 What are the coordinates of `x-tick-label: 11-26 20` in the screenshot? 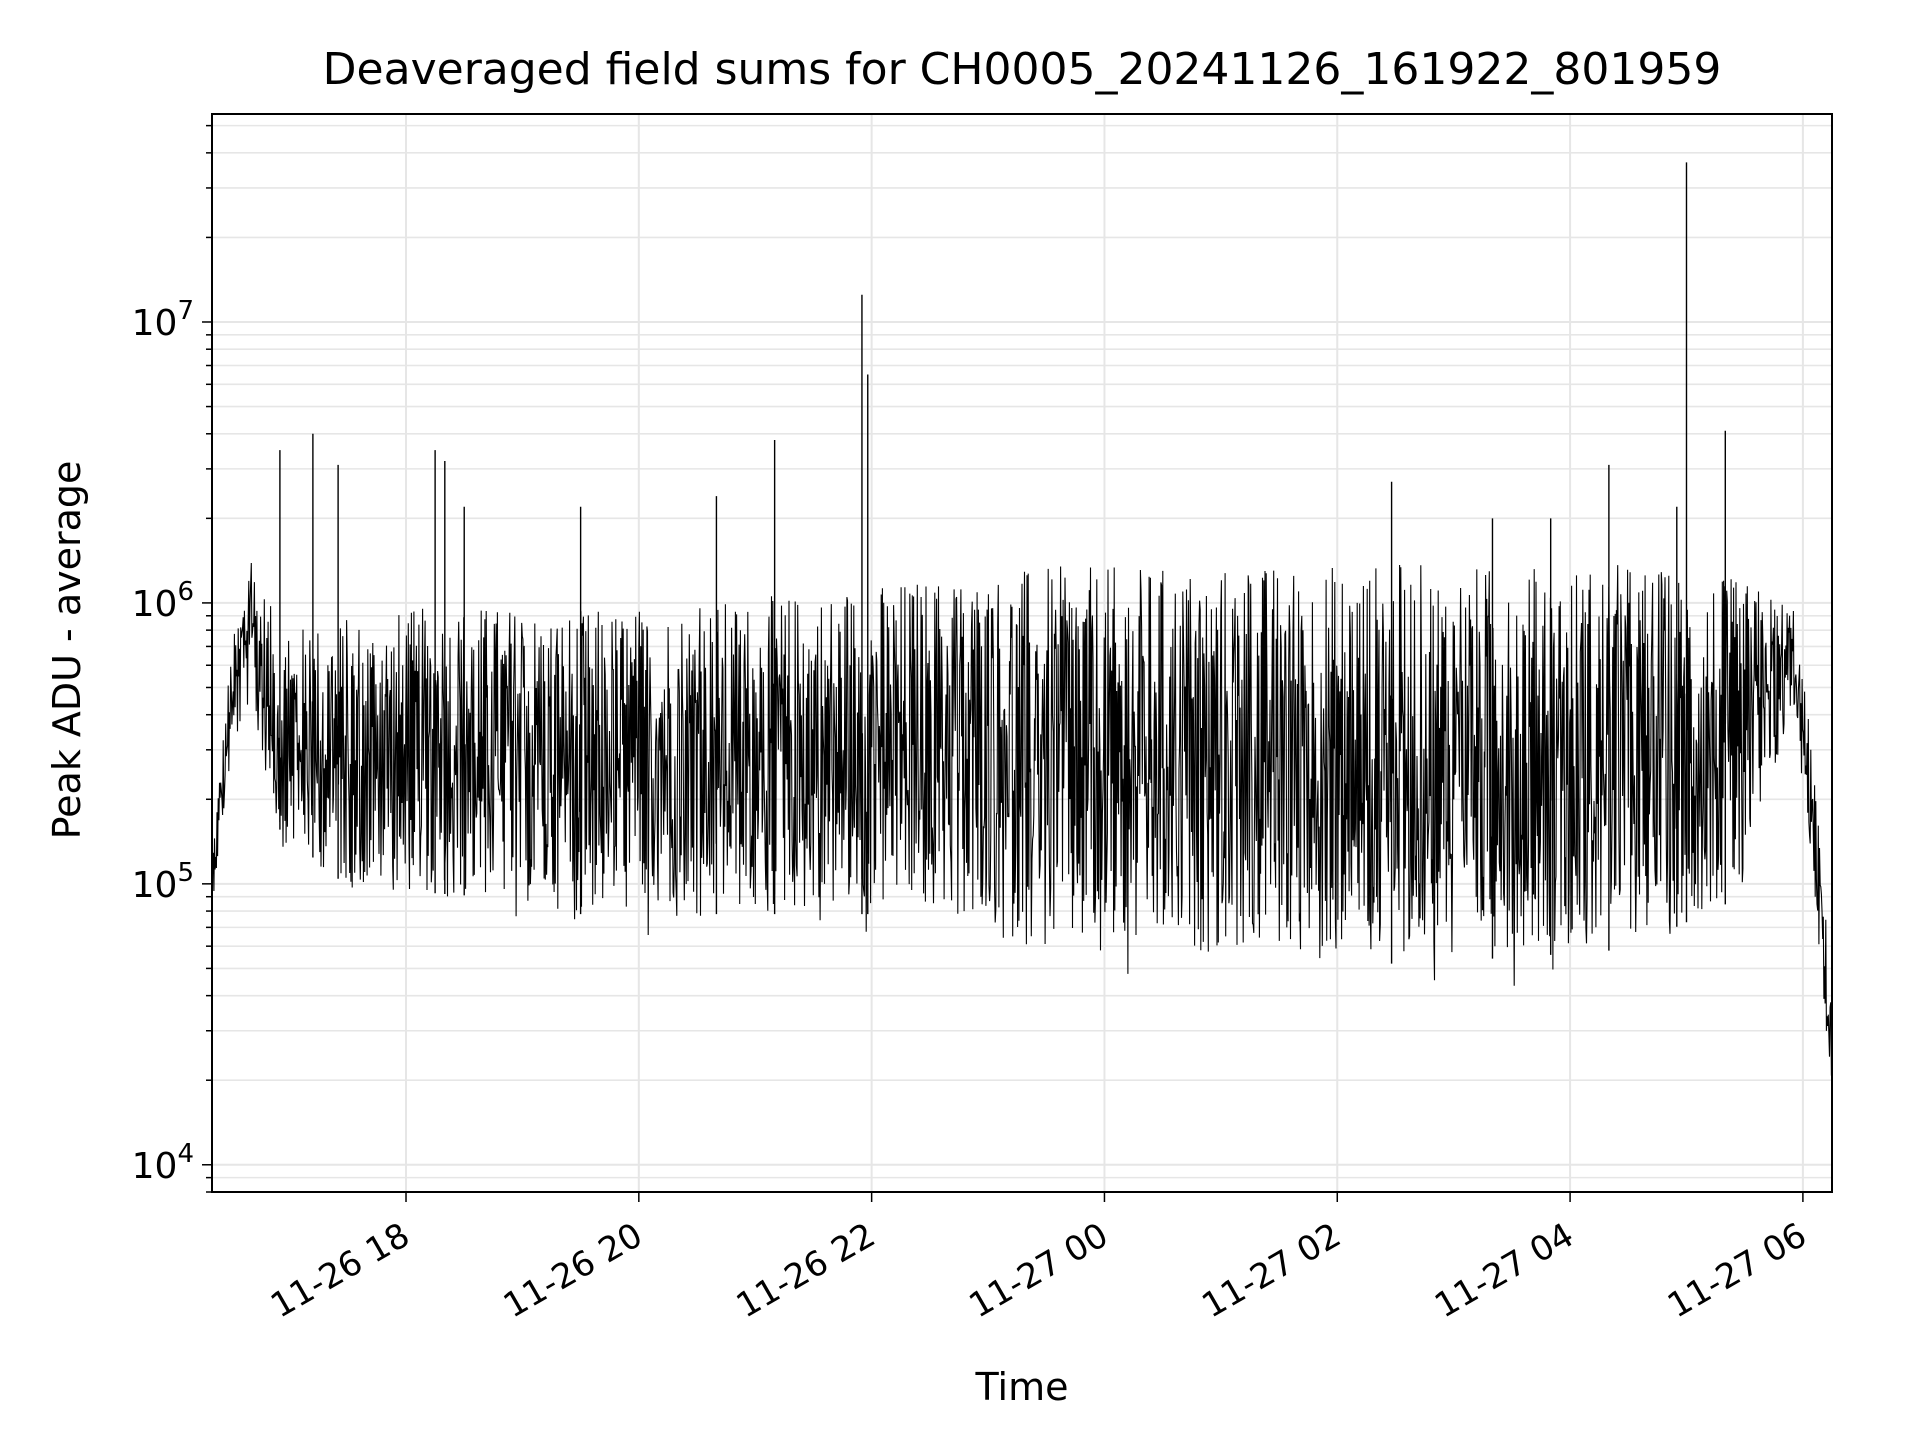 It's located at (573, 1270).